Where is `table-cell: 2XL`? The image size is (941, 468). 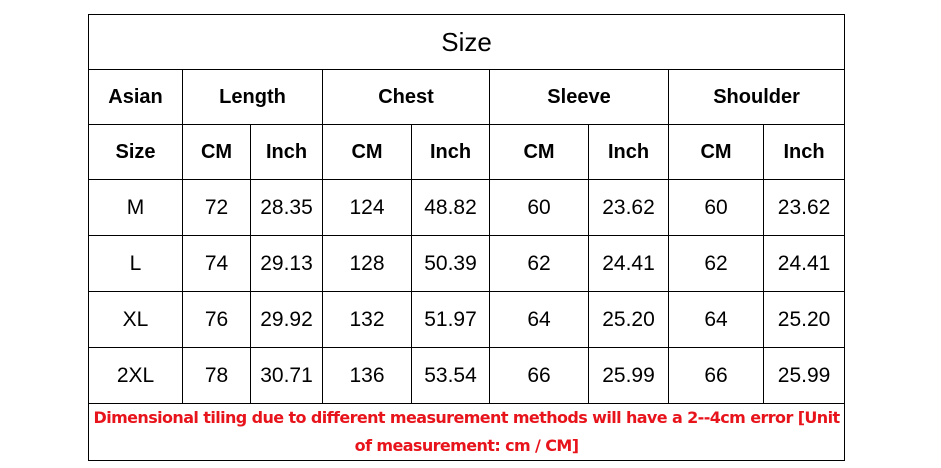 table-cell: 2XL is located at coordinates (135, 375).